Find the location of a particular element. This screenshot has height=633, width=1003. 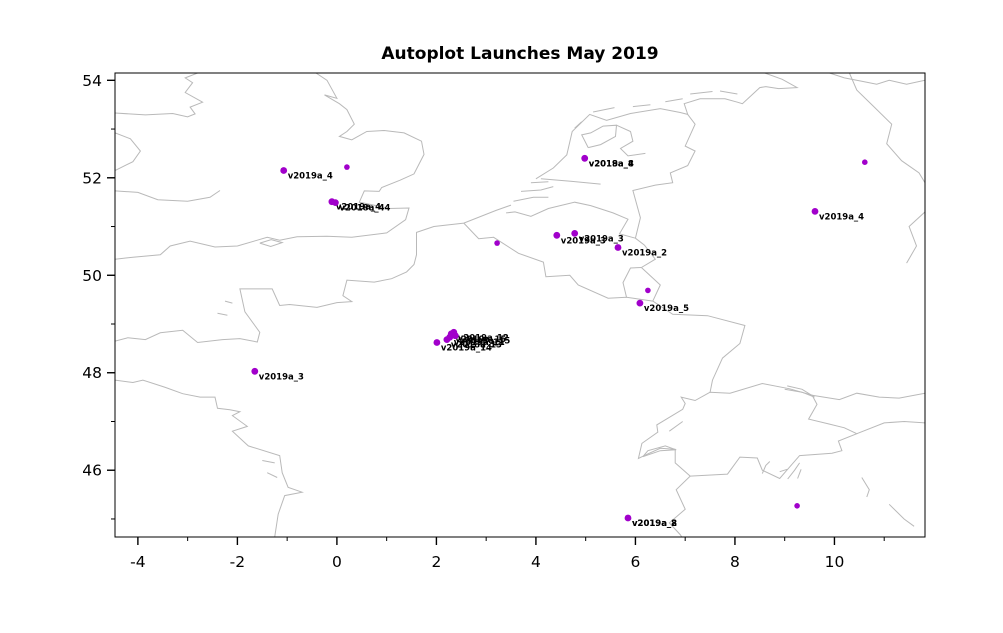

france-germany-border-outline is located at coordinates (699, 346).